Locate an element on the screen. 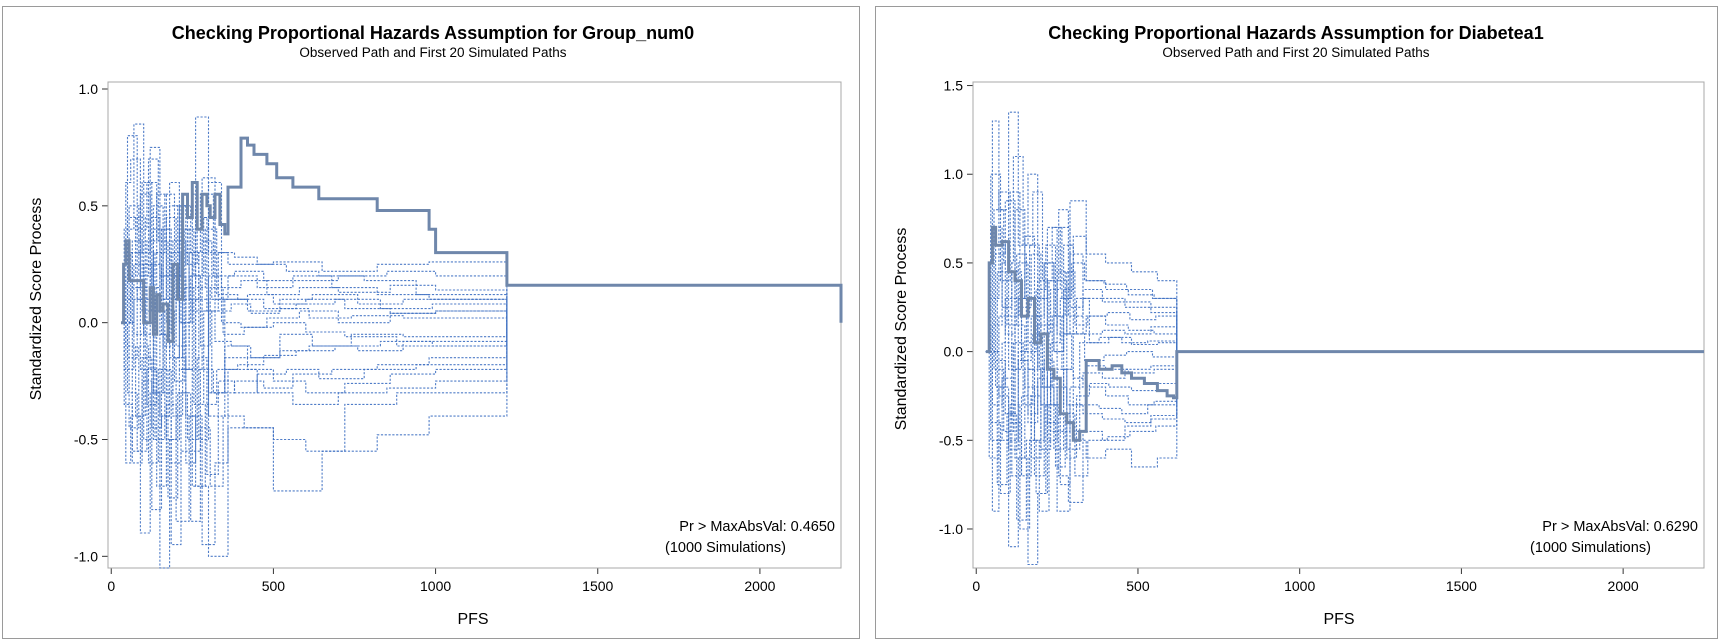 This screenshot has height=639, width=1718. p-value-annotation: Pr > MaxAbsVal: 0.6290 is located at coordinates (1620, 527).